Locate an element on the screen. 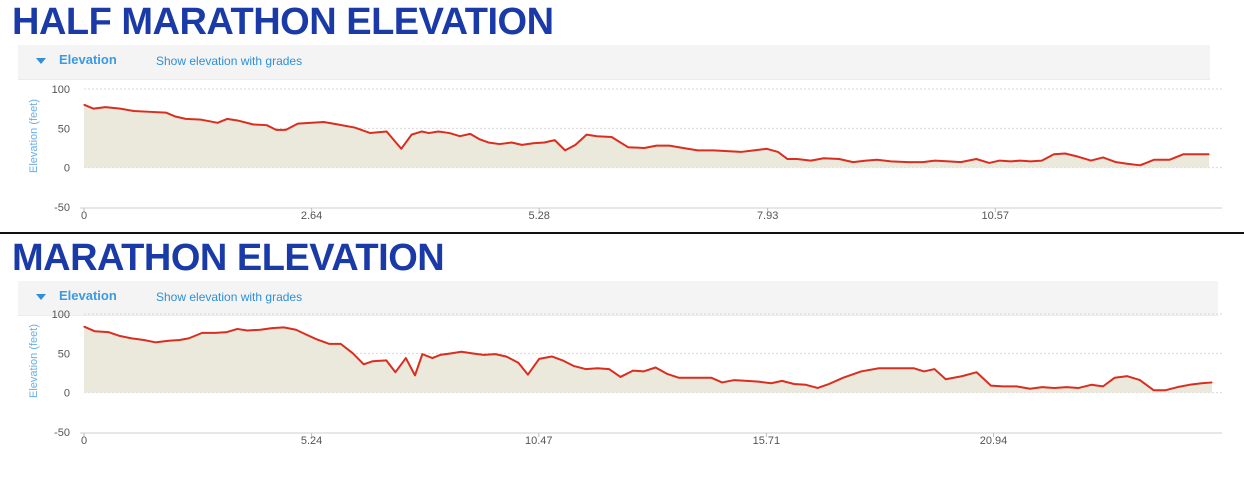  panel-divider is located at coordinates (622, 233).